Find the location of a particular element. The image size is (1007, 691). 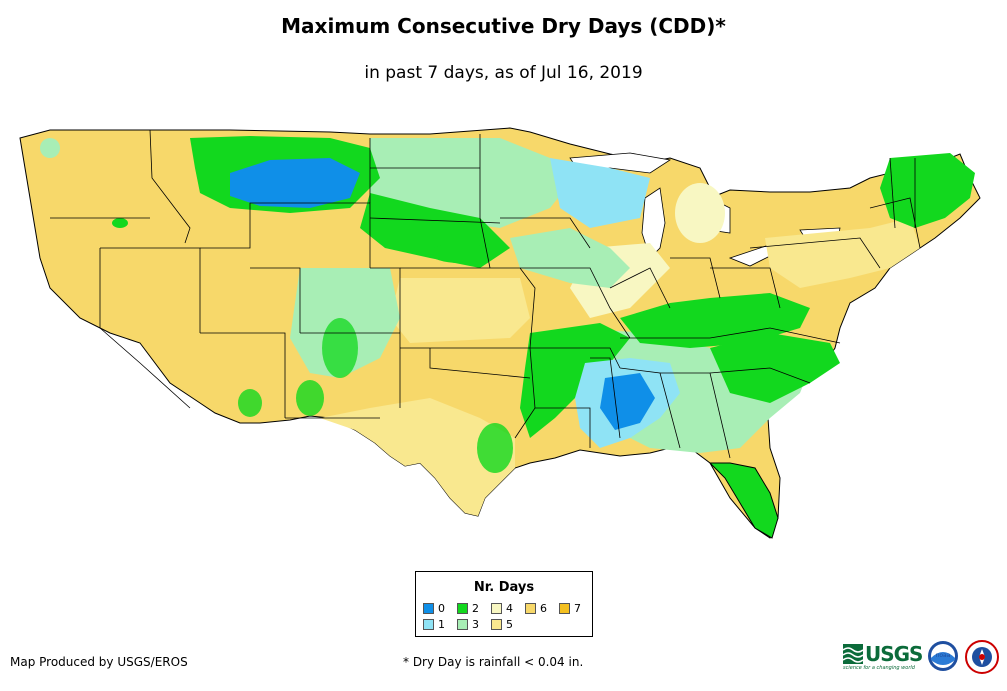

patch-oregon-green is located at coordinates (120, 223).